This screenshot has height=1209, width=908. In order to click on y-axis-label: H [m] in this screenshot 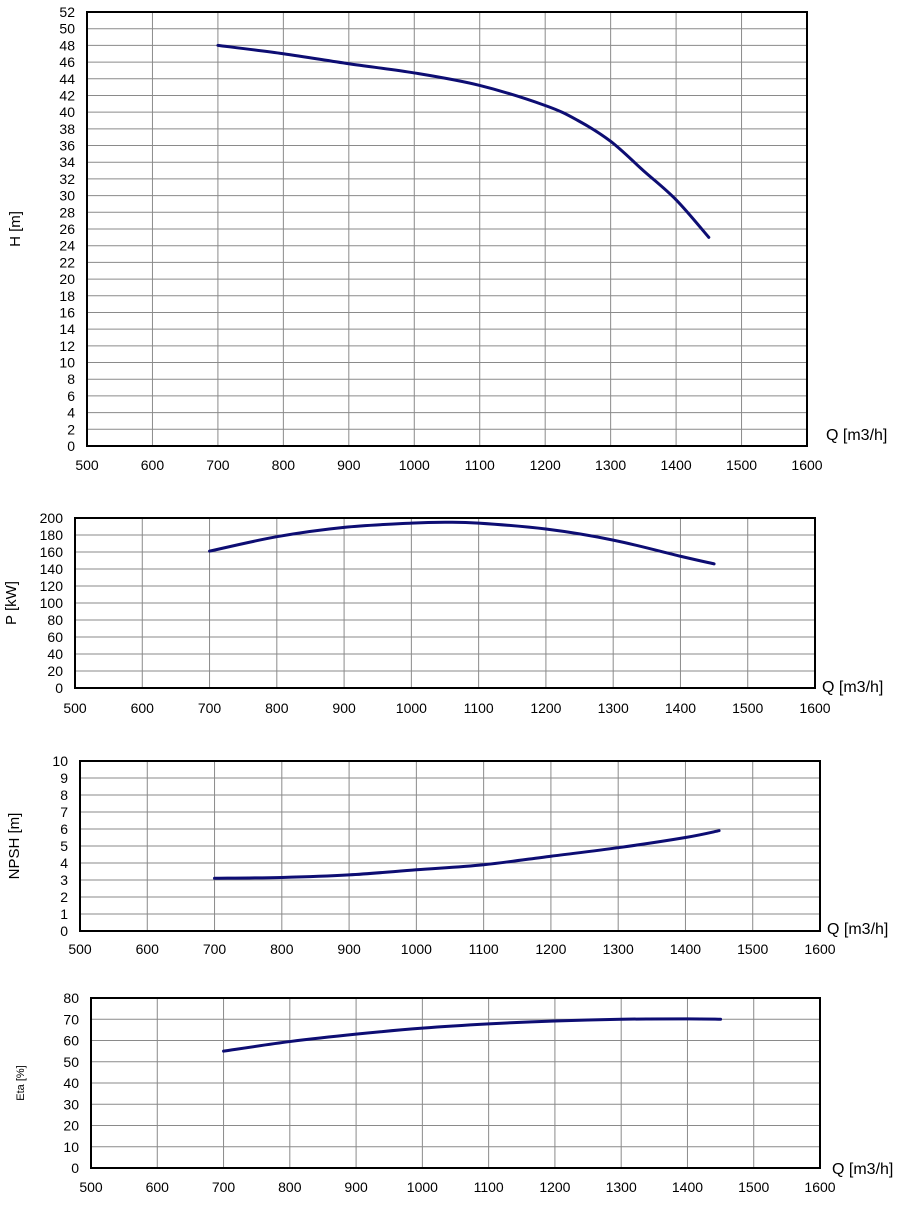, I will do `click(15, 229)`.